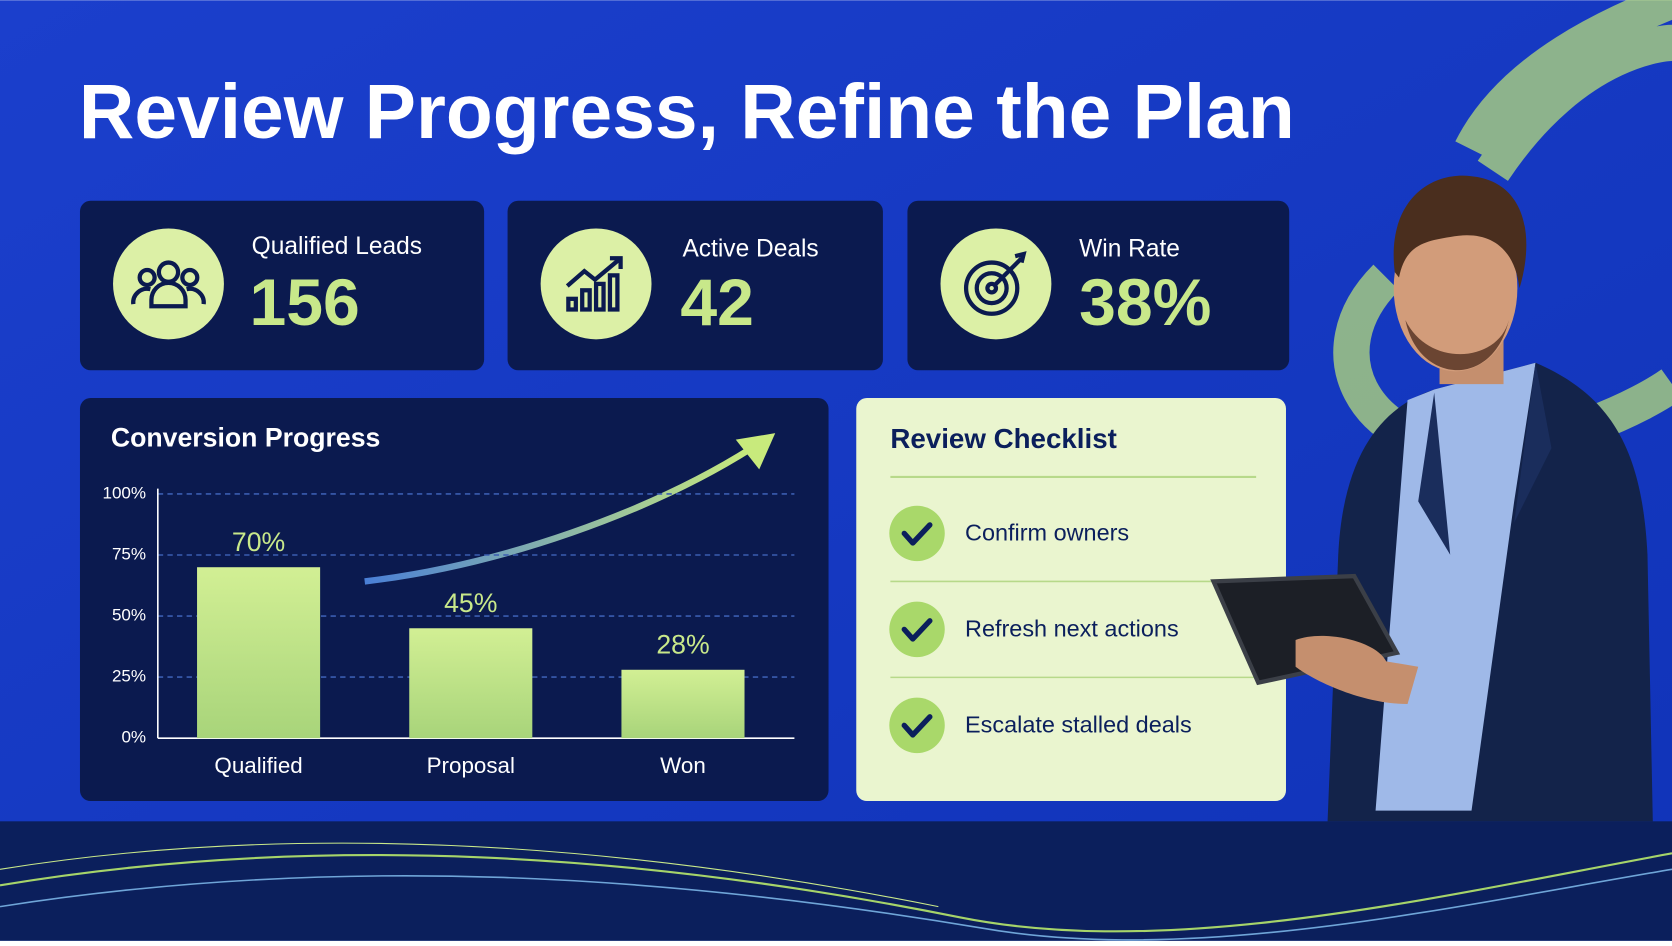  Describe the element at coordinates (168, 284) in the screenshot. I see `people-icon` at that location.